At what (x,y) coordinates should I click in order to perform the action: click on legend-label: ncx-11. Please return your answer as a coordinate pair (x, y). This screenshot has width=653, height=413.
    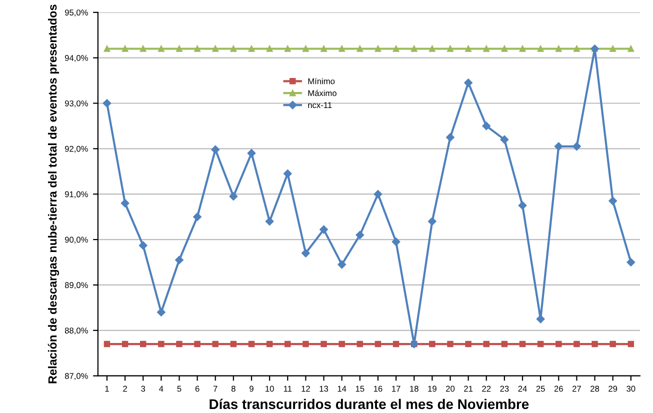
    Looking at the image, I should click on (320, 105).